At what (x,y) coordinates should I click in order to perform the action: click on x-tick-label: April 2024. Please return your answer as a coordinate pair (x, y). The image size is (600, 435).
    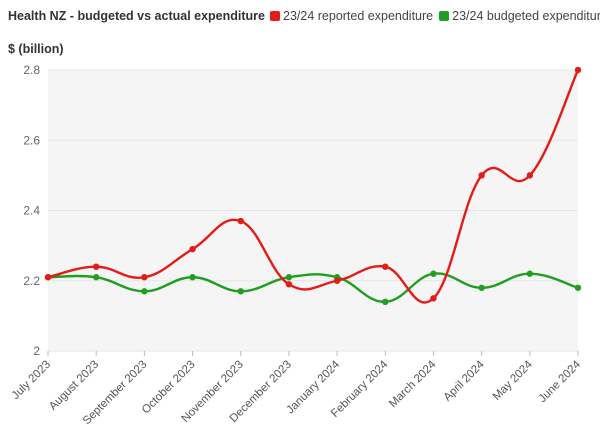
    Looking at the image, I should click on (465, 381).